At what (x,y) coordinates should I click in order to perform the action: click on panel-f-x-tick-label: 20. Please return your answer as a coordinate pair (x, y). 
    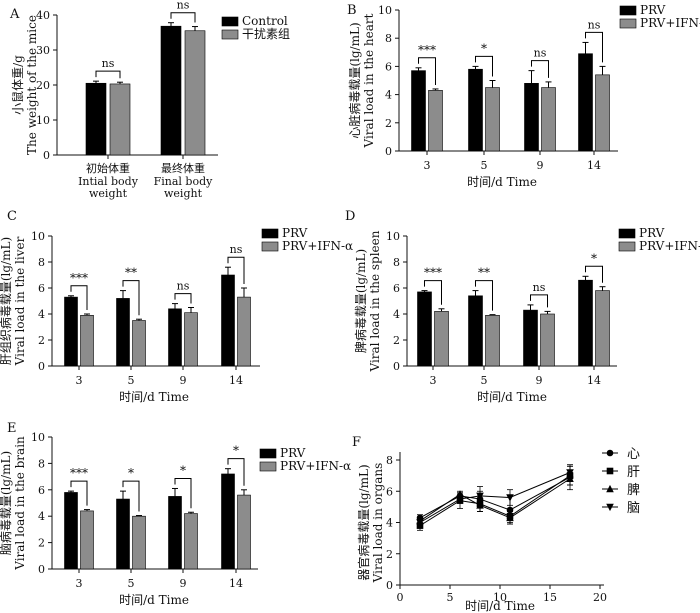
    Looking at the image, I should click on (600, 597).